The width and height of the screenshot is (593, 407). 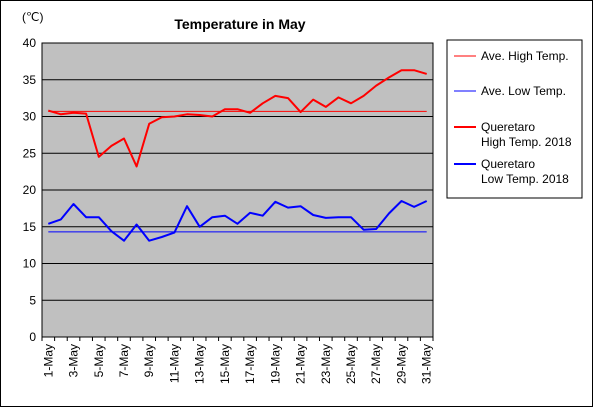 I want to click on x-tick-label: 3-May, so click(x=74, y=360).